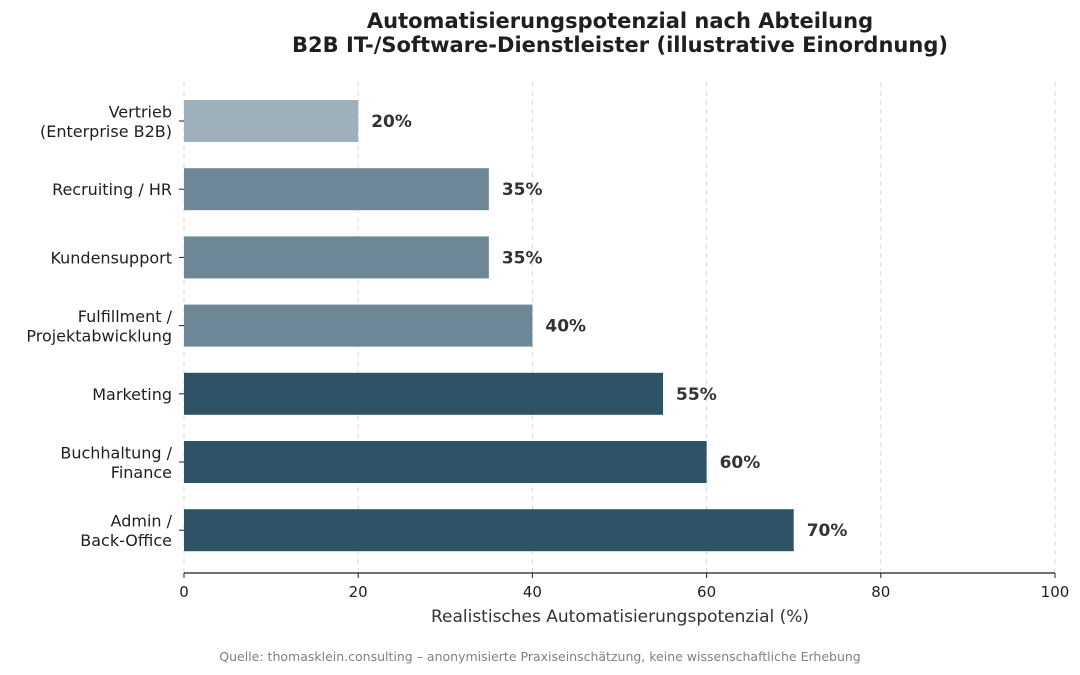  Describe the element at coordinates (827, 531) in the screenshot. I see `data-label: 70%` at that location.